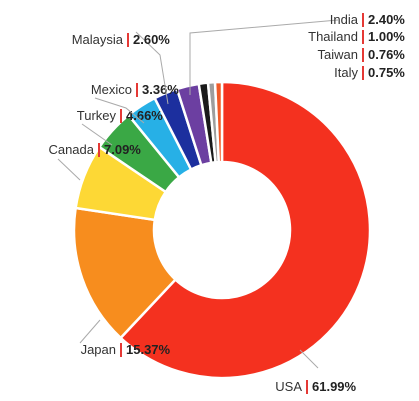 This screenshot has height=401, width=419. What do you see at coordinates (386, 19) in the screenshot?
I see `label-value-india: 2.40%` at bounding box center [386, 19].